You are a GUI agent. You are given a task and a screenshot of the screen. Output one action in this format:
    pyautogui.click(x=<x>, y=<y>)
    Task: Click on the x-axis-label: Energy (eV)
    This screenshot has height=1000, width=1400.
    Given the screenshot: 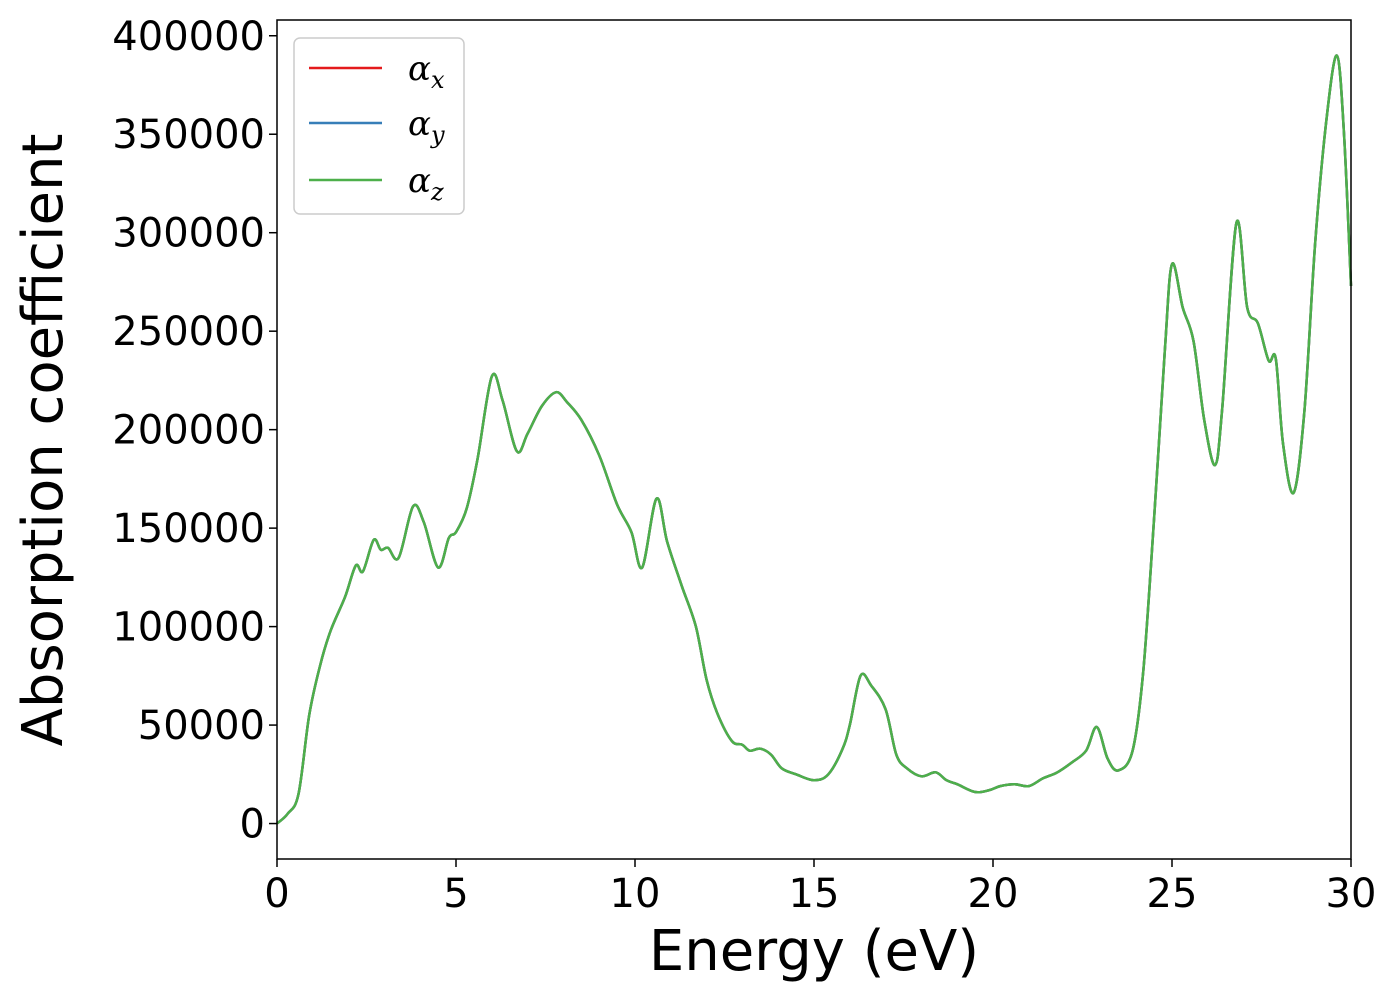 What is the action you would take?
    pyautogui.click(x=814, y=951)
    